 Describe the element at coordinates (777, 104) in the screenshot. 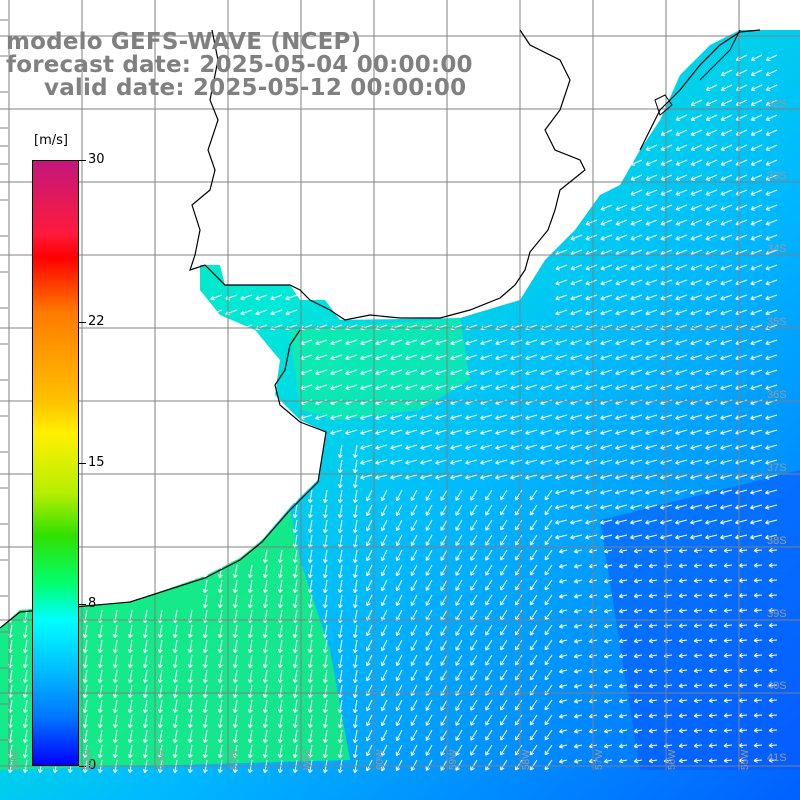

I see `latitude-label: 32S` at that location.